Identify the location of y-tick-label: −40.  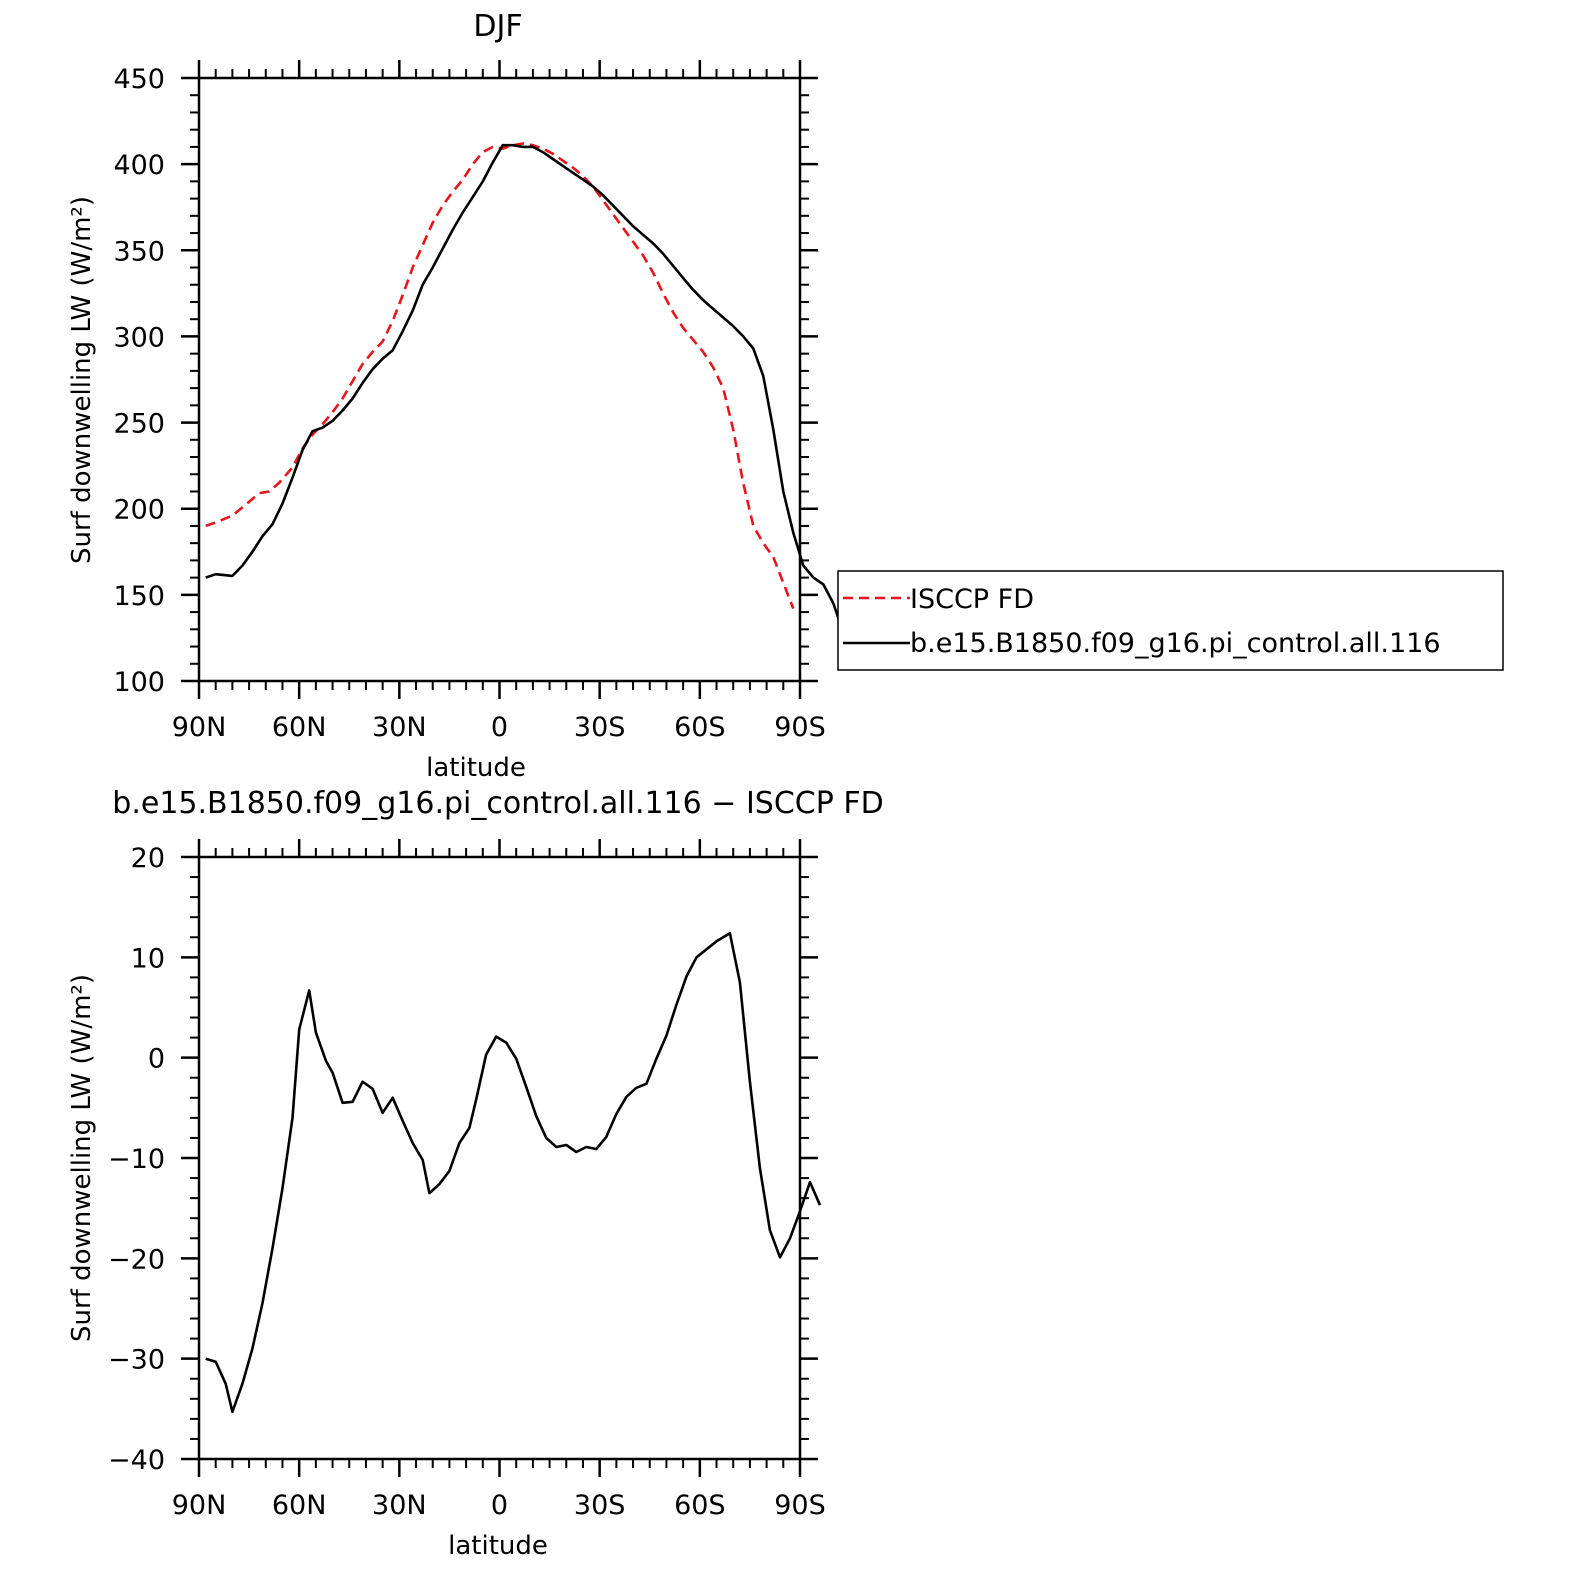
(136, 1460).